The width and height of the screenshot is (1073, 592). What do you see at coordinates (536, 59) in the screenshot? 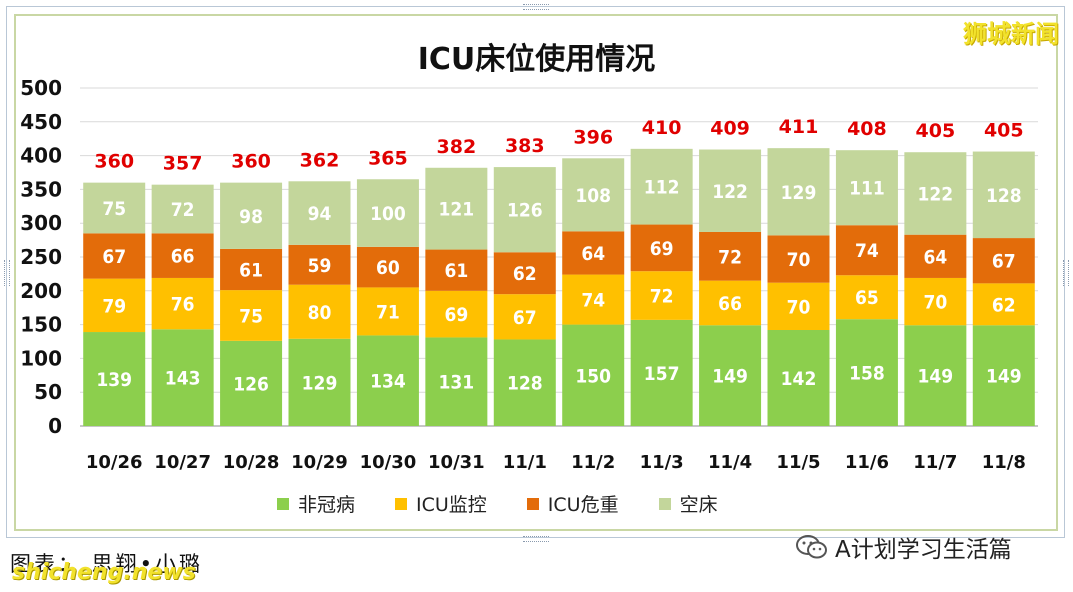
I see `chart-title: ICU床位使用情况` at bounding box center [536, 59].